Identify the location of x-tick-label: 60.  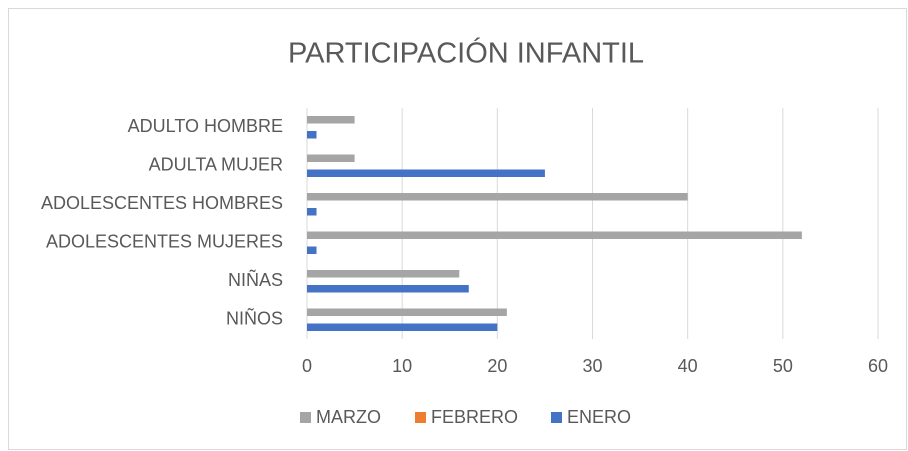
(878, 366).